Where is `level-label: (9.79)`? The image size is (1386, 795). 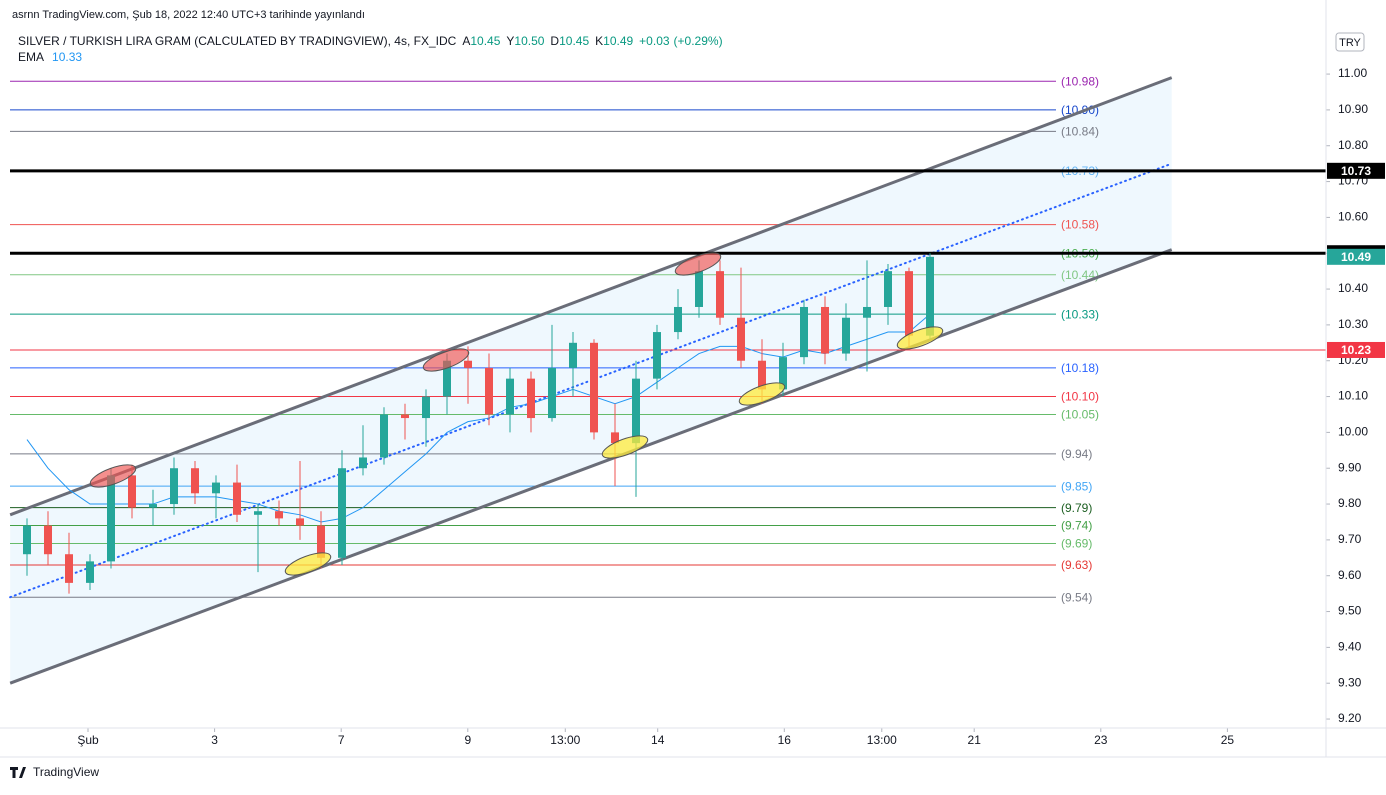 level-label: (9.79) is located at coordinates (1076, 508).